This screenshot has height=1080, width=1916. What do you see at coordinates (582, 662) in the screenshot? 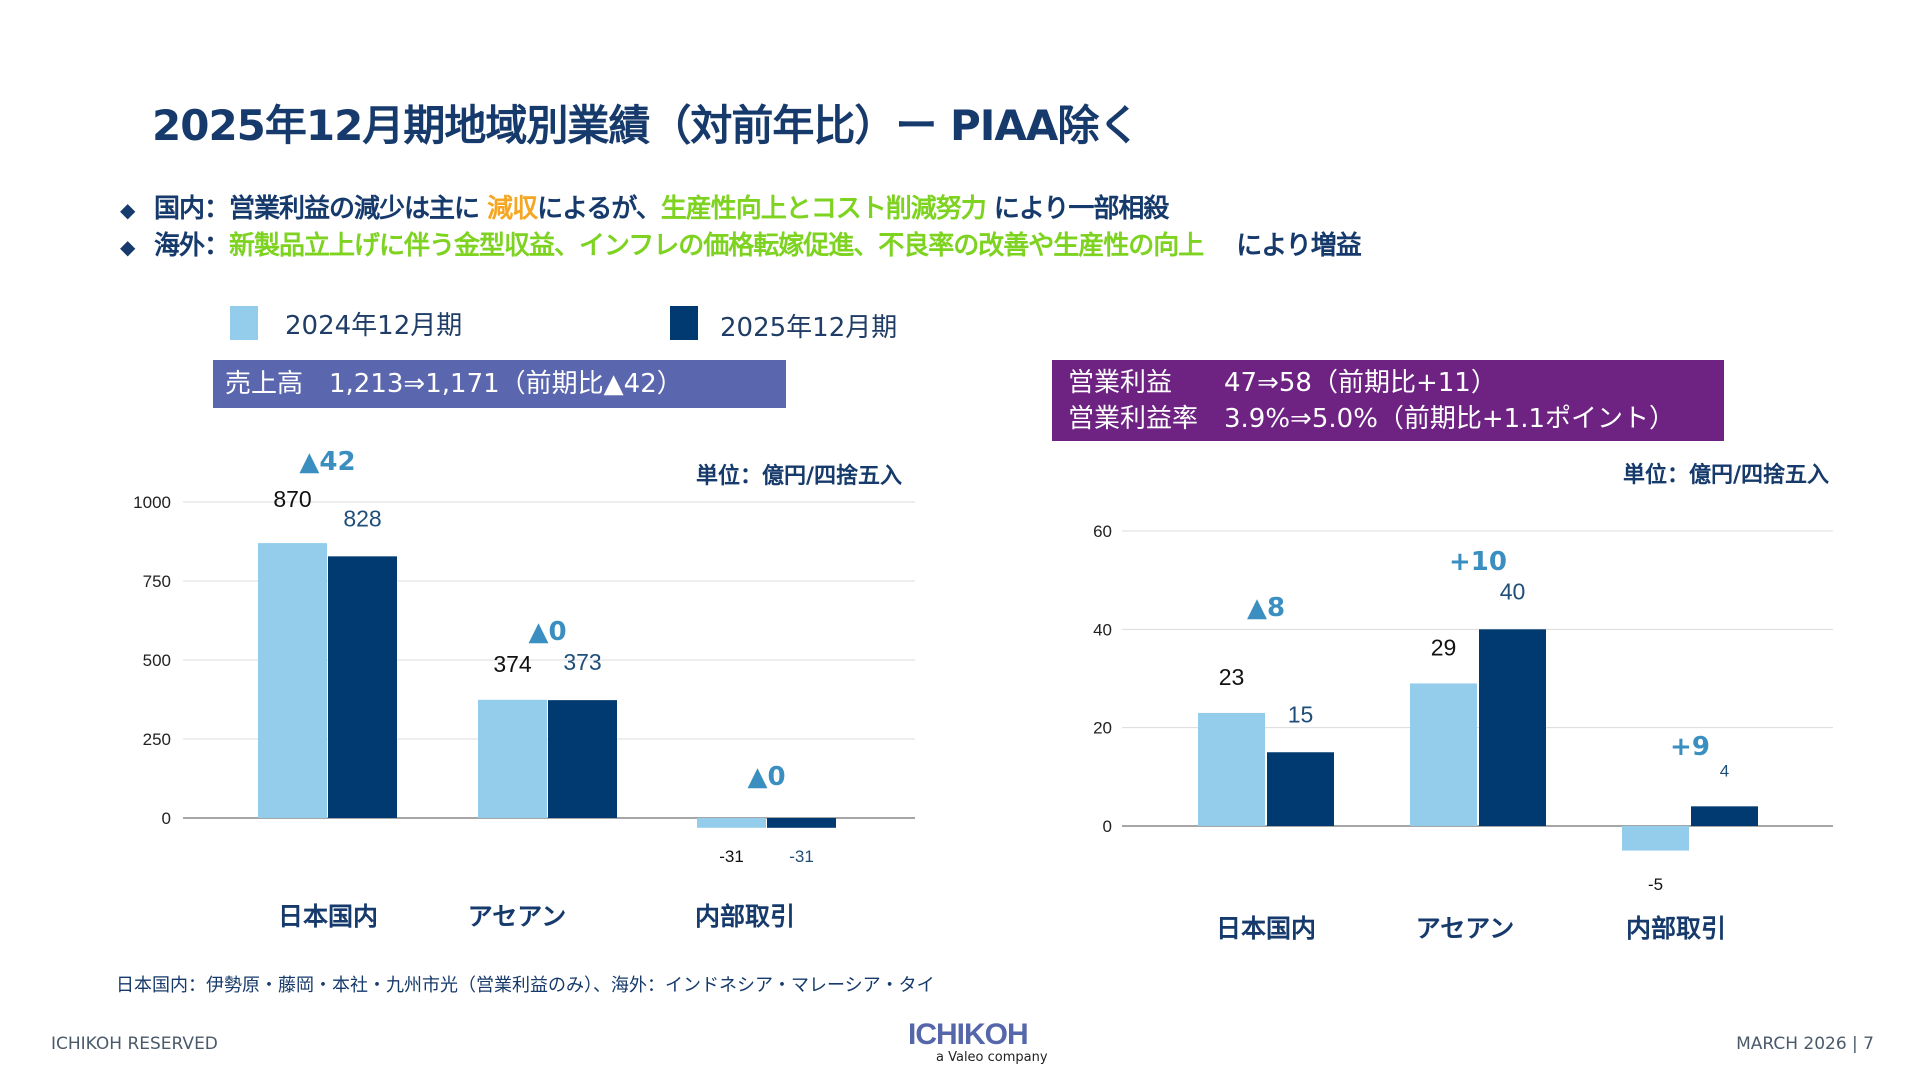
I see `data-label: 373` at bounding box center [582, 662].